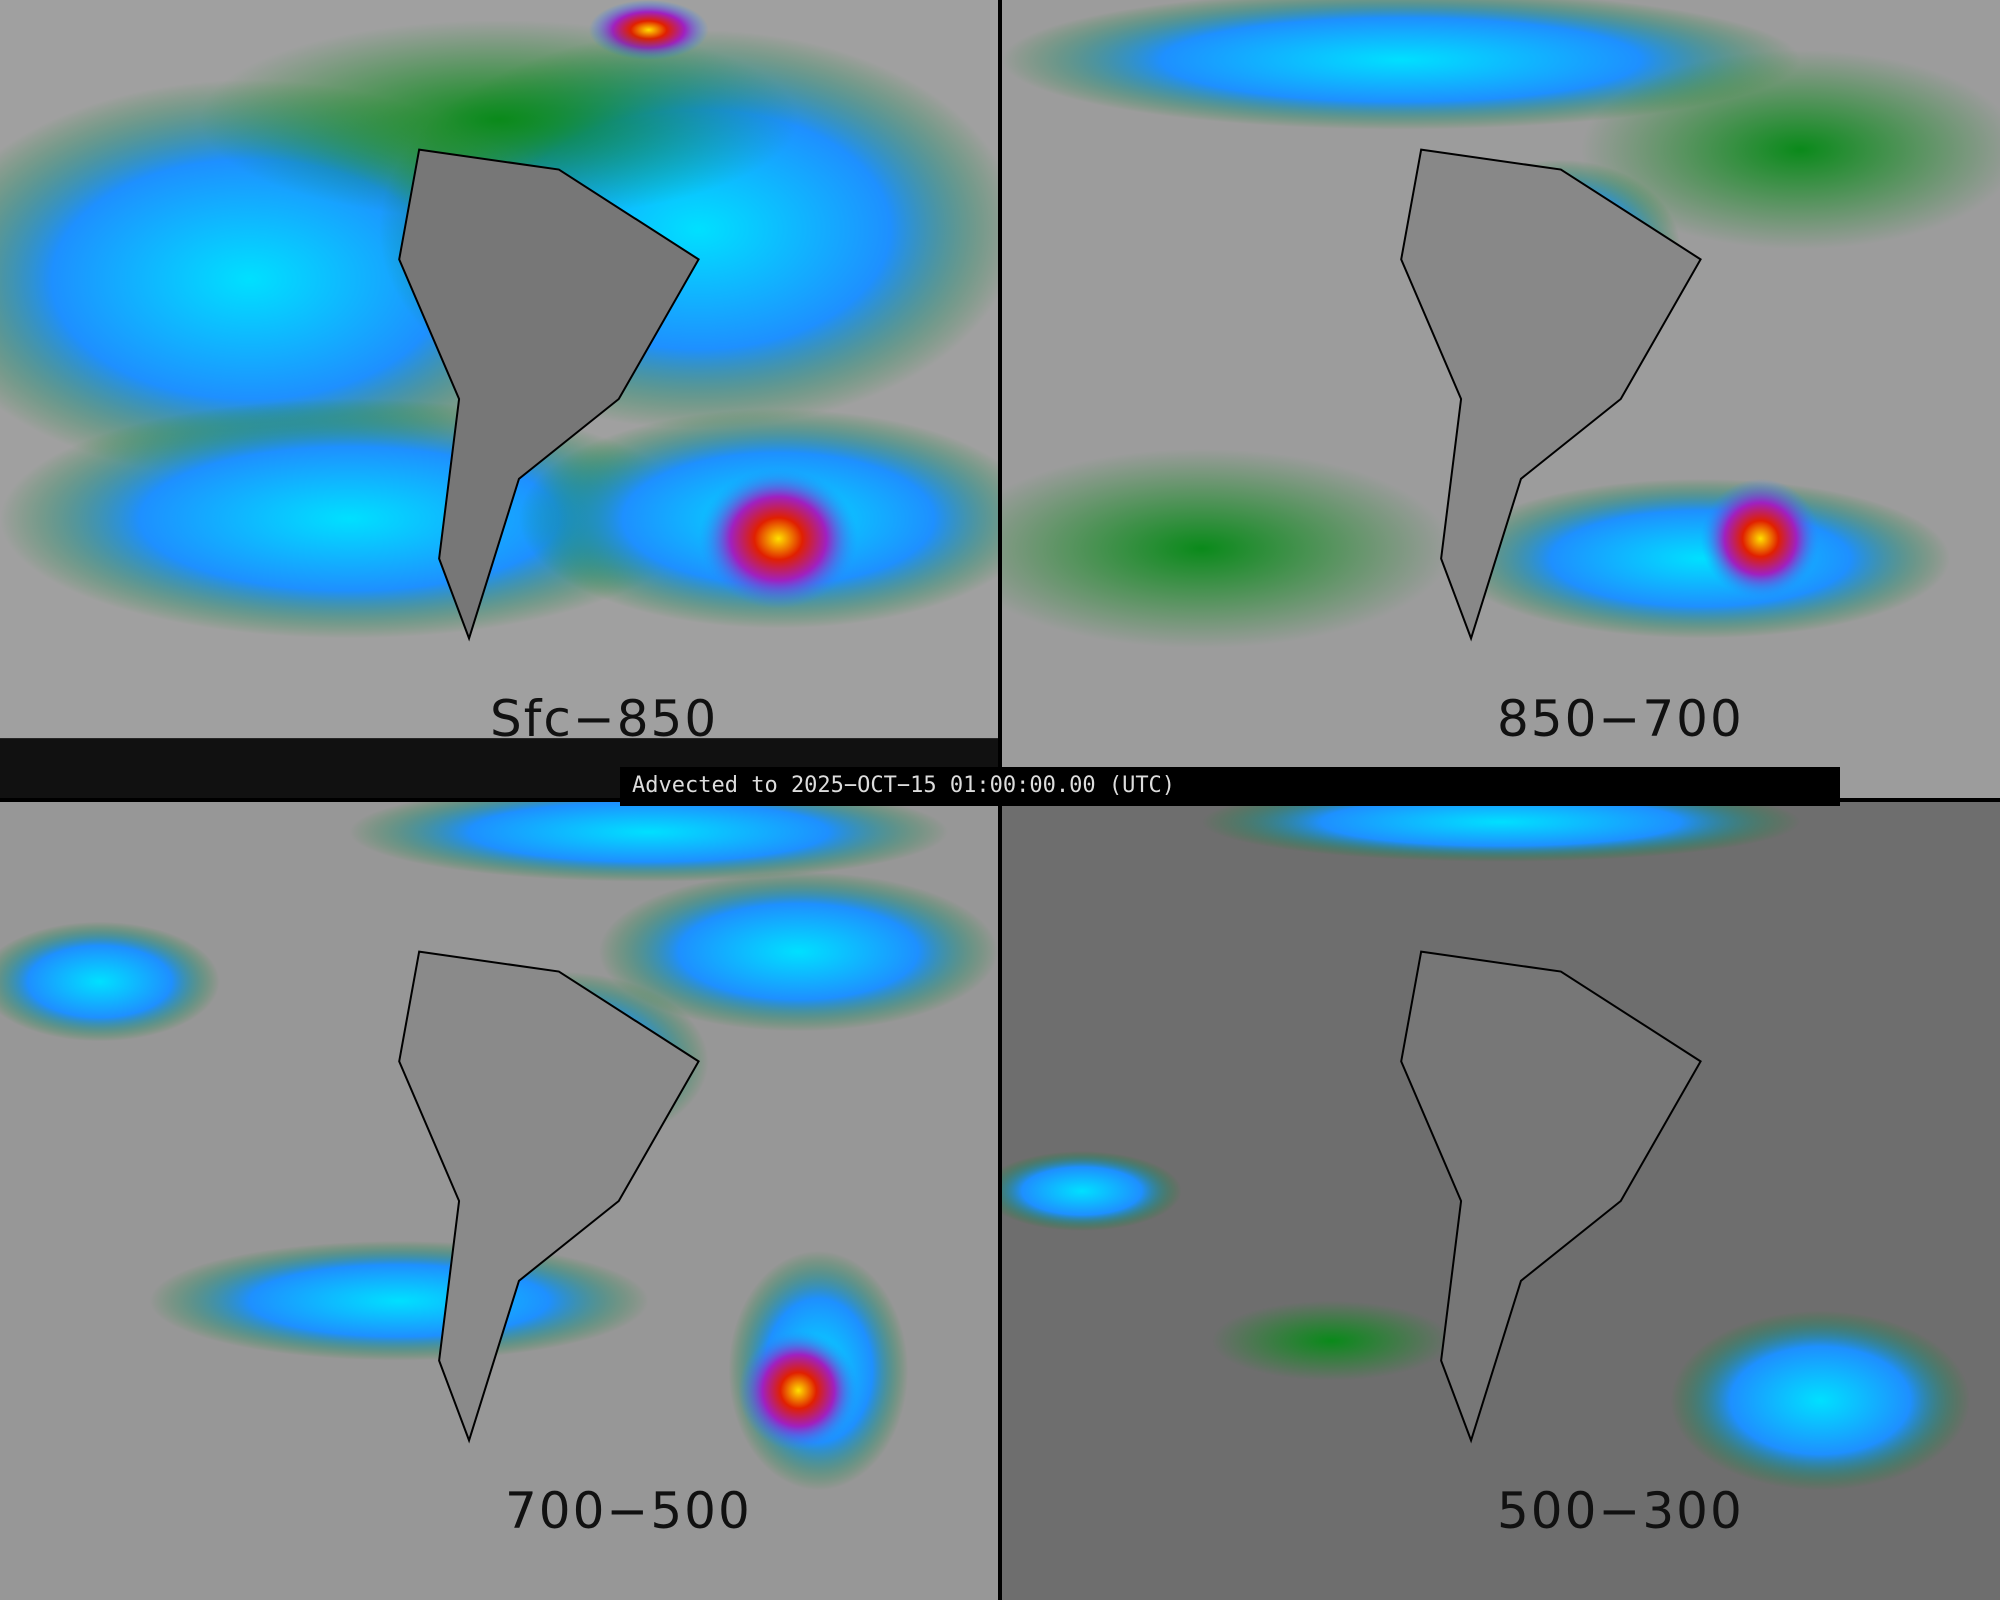 The height and width of the screenshot is (1600, 2000). Describe the element at coordinates (604, 719) in the screenshot. I see `panel-label: Sfc−850` at that location.